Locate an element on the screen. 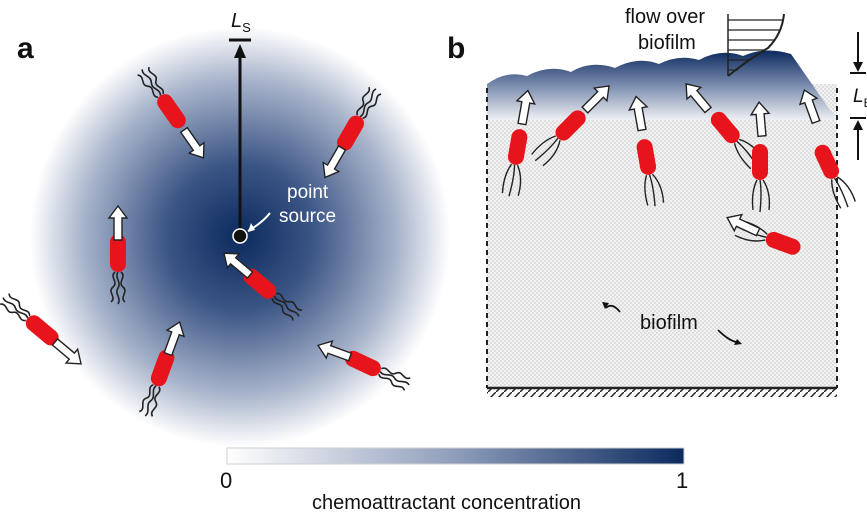 The image size is (867, 518). colorbar-title: chemoattractant concentration is located at coordinates (447, 503).